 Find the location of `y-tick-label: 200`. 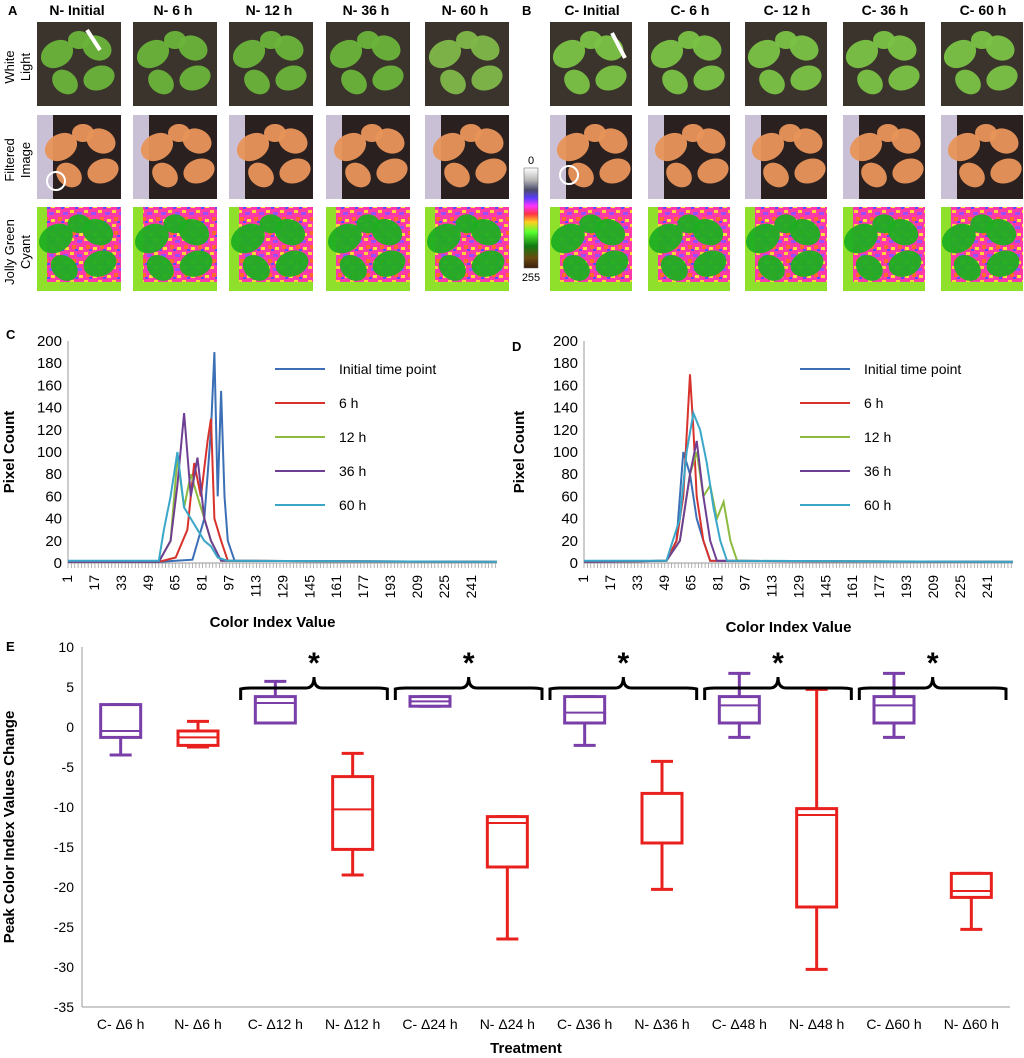

y-tick-label: 200 is located at coordinates (565, 341).